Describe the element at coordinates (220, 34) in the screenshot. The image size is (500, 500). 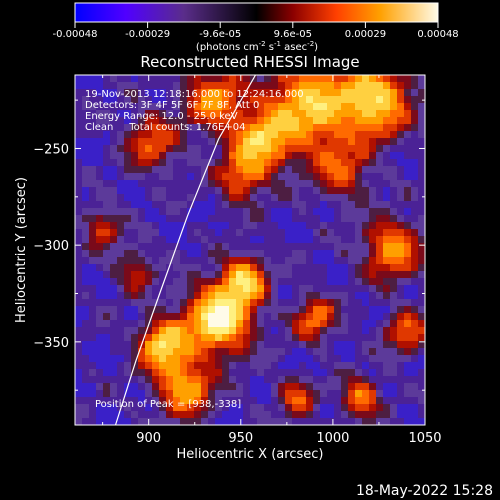
I see `colorbar-tick-label: -9.6e-05` at that location.